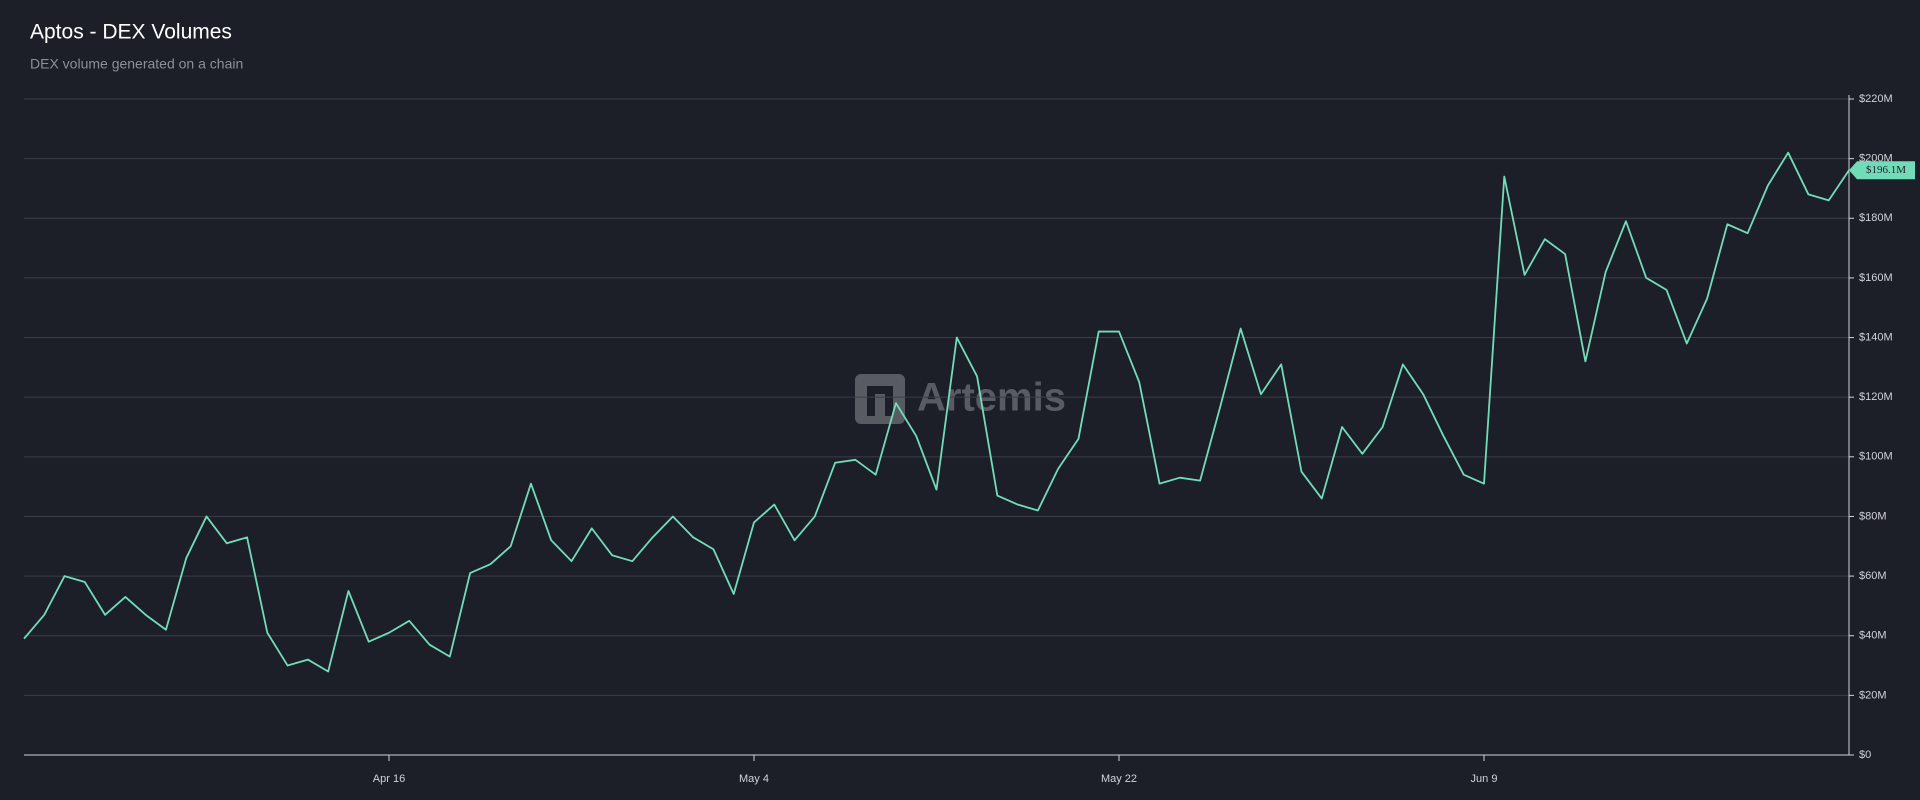 Image resolution: width=1920 pixels, height=800 pixels. I want to click on y-tick-label: $40M, so click(1873, 636).